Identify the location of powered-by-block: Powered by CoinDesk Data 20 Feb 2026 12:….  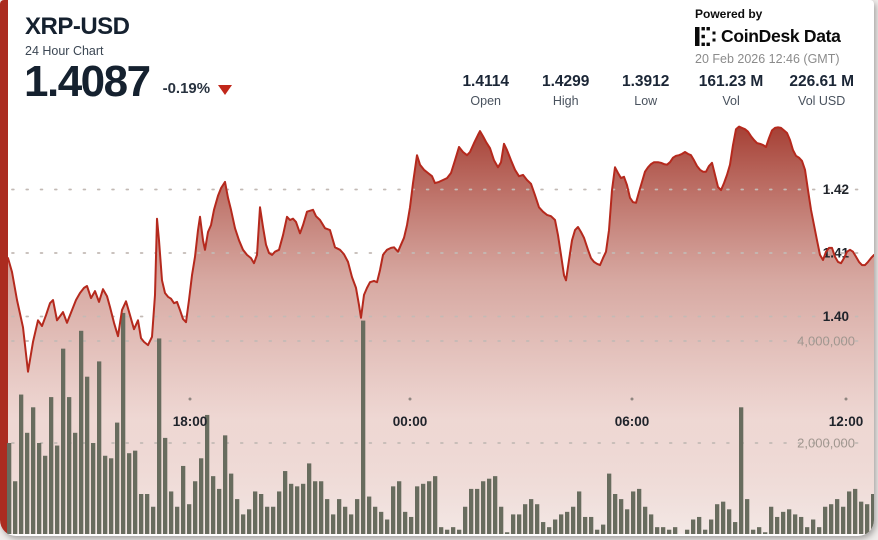
(768, 36).